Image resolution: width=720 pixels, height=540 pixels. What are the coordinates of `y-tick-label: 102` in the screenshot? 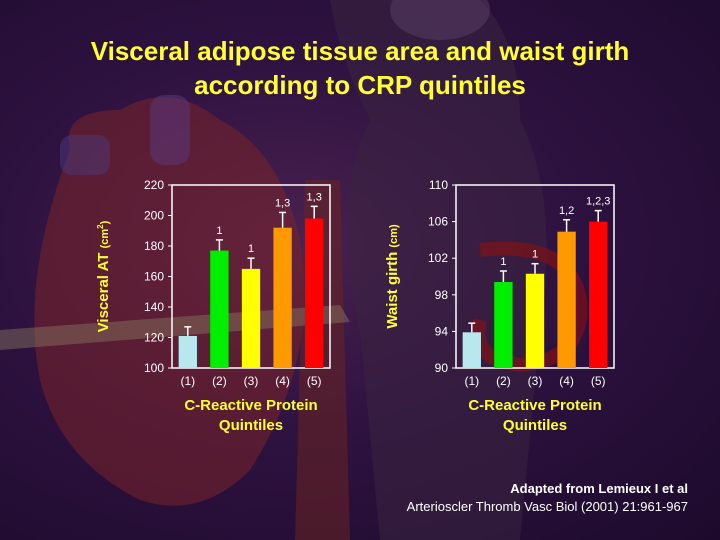 It's located at (438, 258).